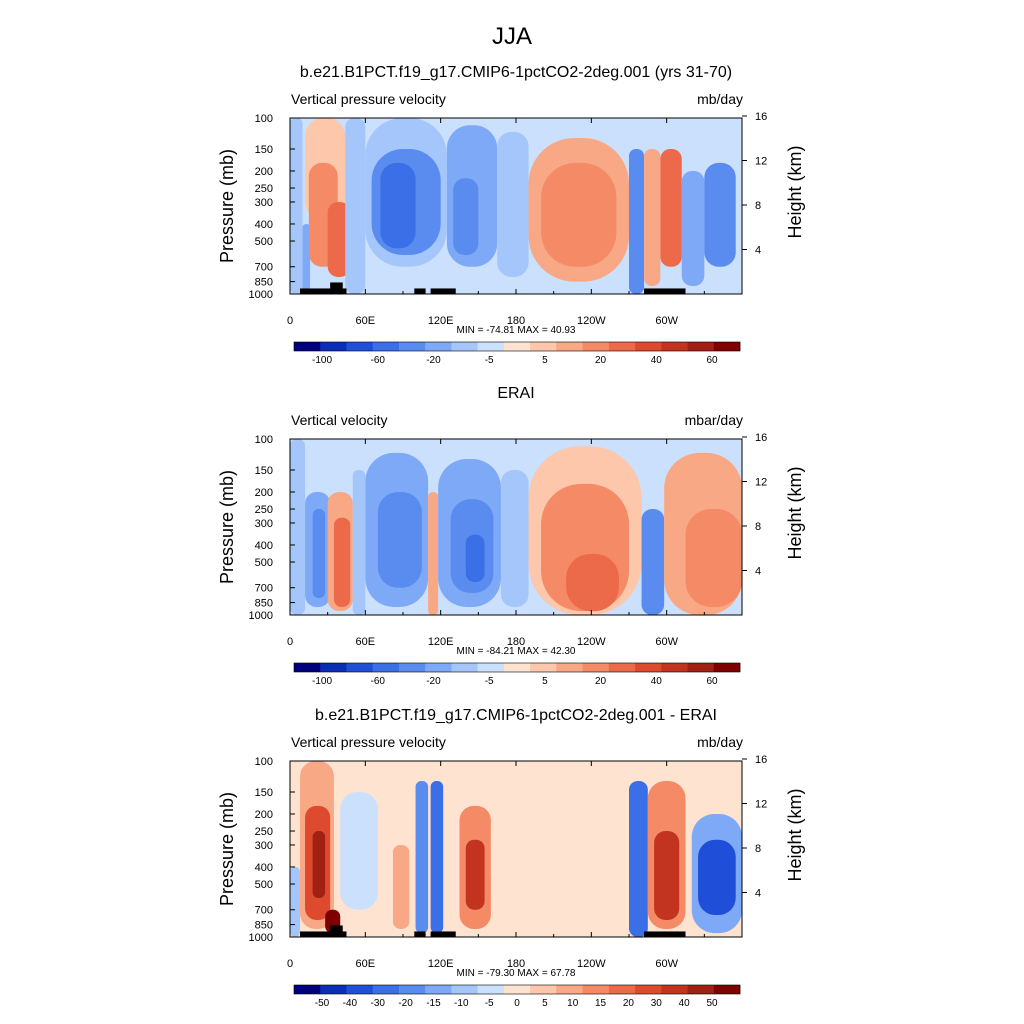 The height and width of the screenshot is (1024, 1024). What do you see at coordinates (433, 360) in the screenshot?
I see `colorbar-label: -20` at bounding box center [433, 360].